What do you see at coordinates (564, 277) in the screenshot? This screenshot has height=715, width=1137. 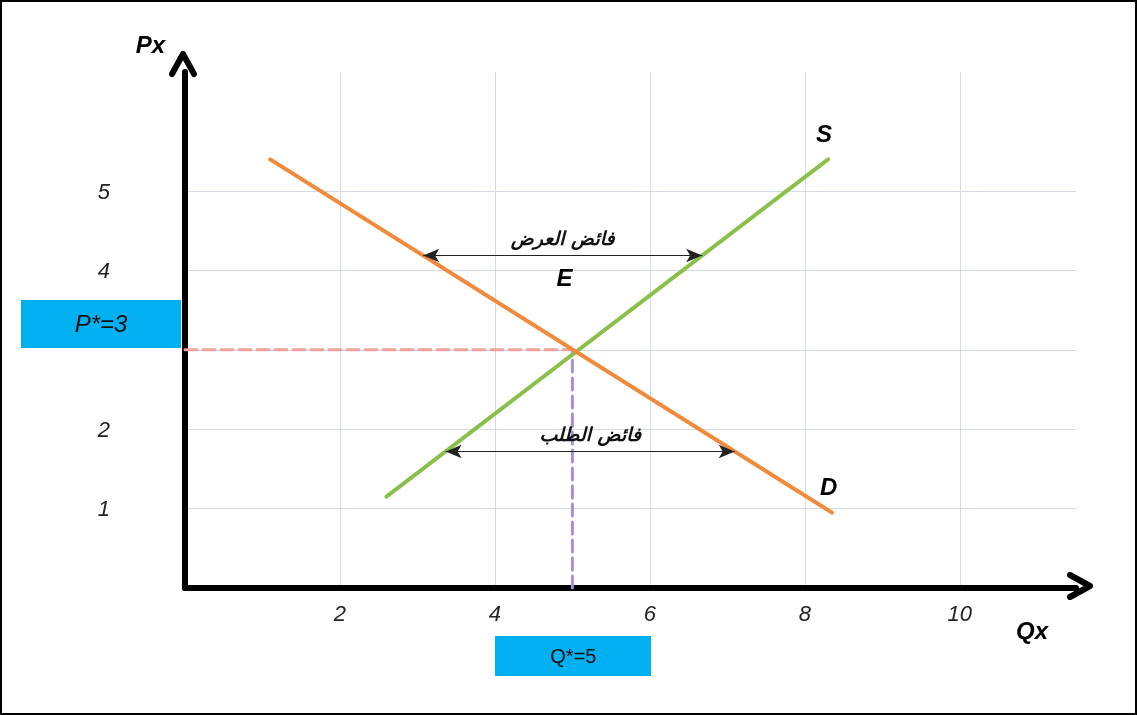 I see `annotation: E` at bounding box center [564, 277].